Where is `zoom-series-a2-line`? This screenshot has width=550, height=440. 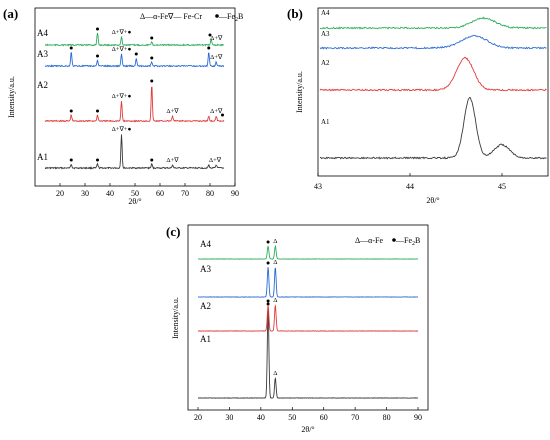 zoom-series-a2-line is located at coordinates (433, 74).